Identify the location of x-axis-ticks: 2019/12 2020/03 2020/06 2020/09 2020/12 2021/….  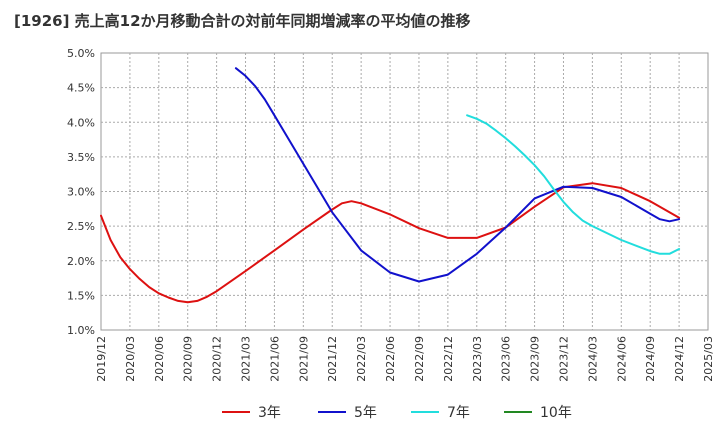
(405, 359).